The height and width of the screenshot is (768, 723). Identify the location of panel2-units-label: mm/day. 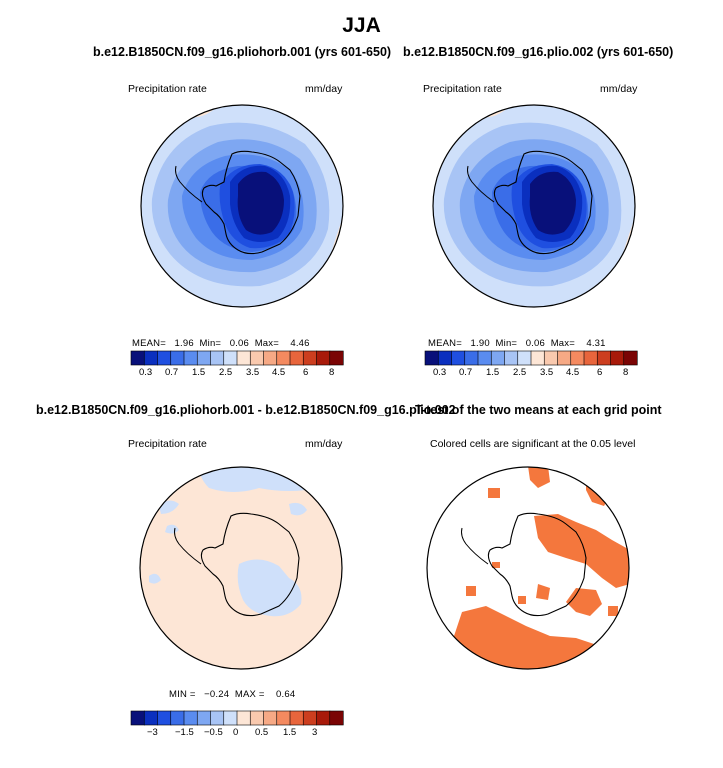
(619, 89).